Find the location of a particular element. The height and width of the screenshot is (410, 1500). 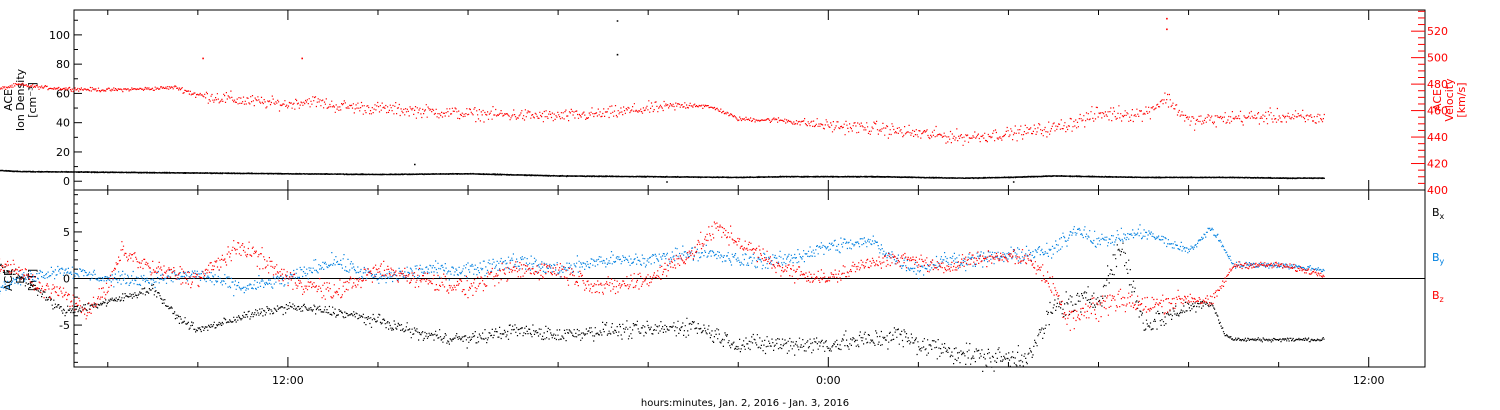

density-axis-tick-label-80: 80 is located at coordinates (63, 64).